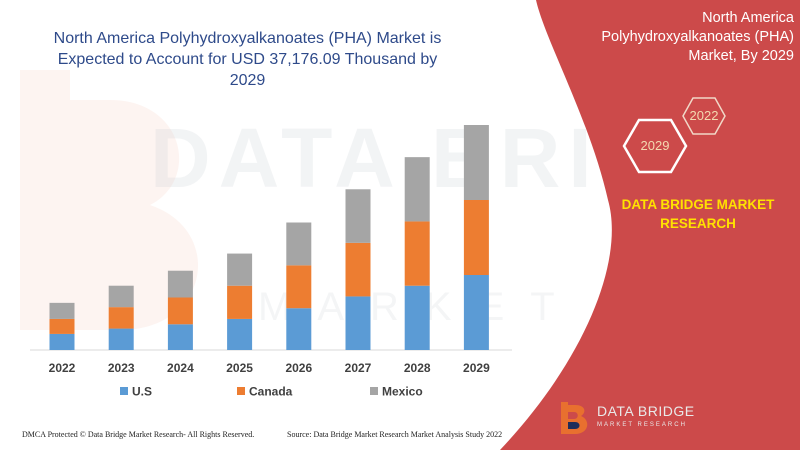 Image resolution: width=800 pixels, height=450 pixels. What do you see at coordinates (476, 312) in the screenshot?
I see `bar-2029-us` at bounding box center [476, 312].